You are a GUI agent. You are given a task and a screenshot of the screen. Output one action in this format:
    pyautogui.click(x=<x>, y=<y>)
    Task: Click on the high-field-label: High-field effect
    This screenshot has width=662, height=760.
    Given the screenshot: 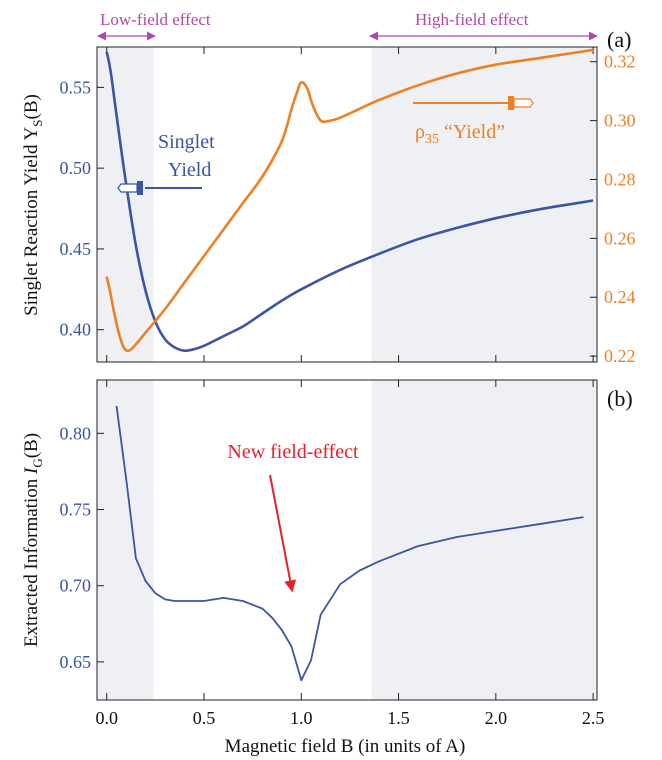 What is the action you would take?
    pyautogui.click(x=472, y=19)
    